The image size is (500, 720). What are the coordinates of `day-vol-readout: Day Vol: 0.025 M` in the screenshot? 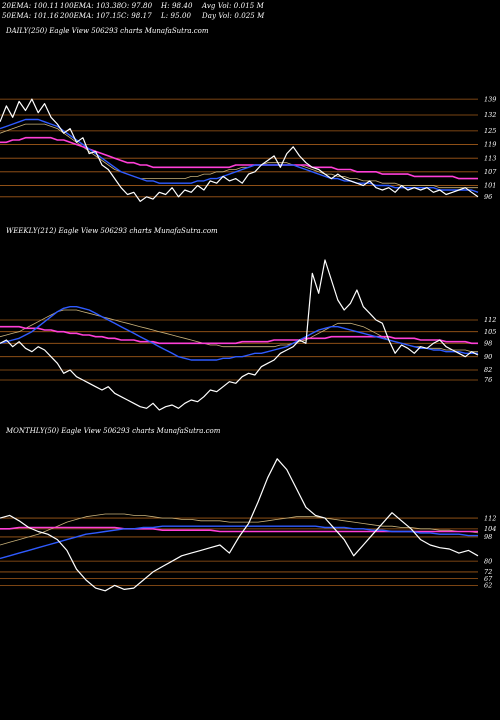 It's located at (233, 16).